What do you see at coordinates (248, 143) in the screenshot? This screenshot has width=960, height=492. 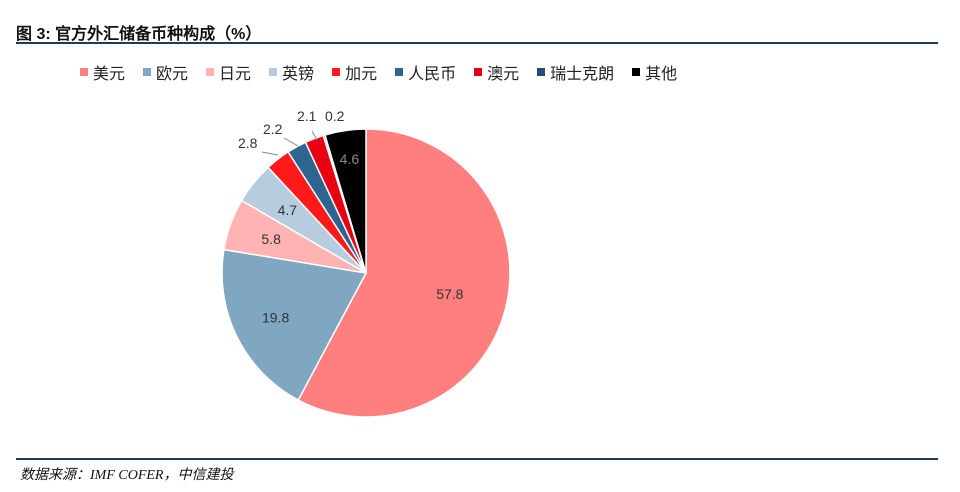 I see `slice-label: 2.8` at bounding box center [248, 143].